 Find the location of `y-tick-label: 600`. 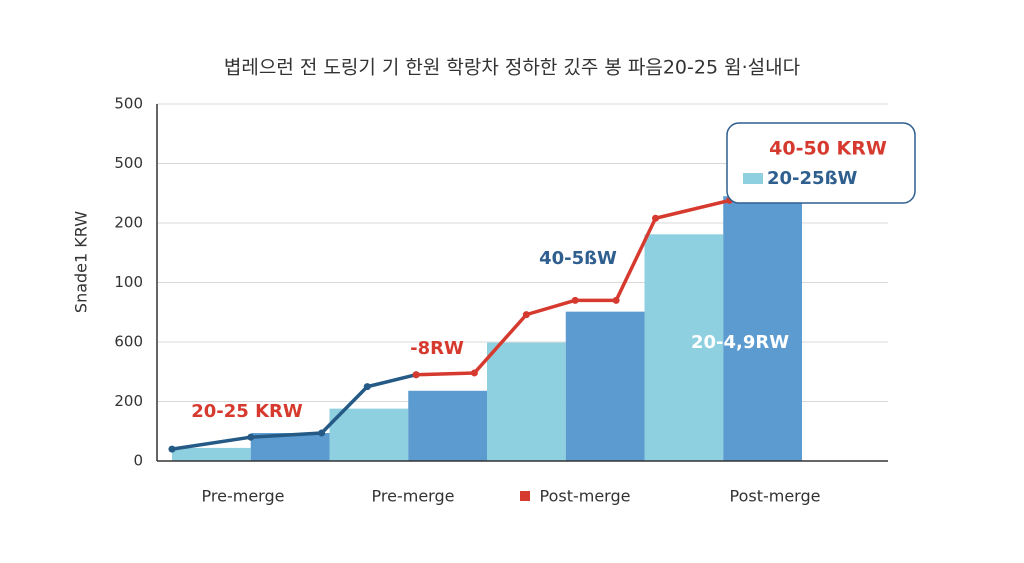

y-tick-label: 600 is located at coordinates (128, 342).